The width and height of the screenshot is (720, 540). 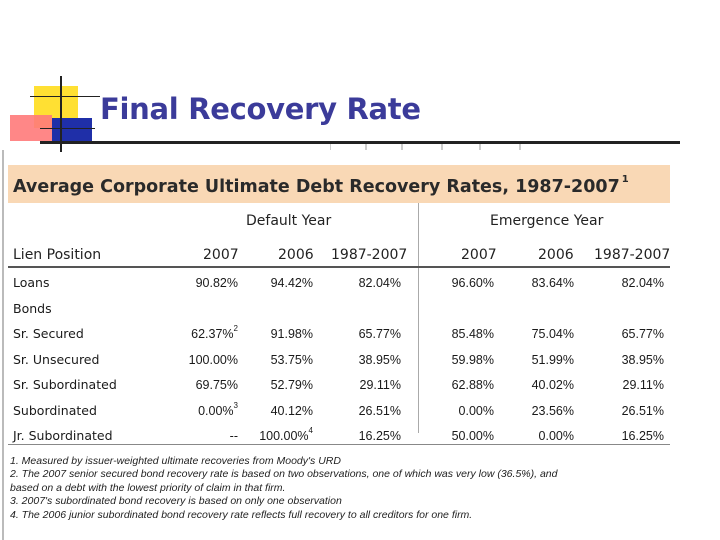 I want to click on deco-vertical-line, so click(x=61, y=114).